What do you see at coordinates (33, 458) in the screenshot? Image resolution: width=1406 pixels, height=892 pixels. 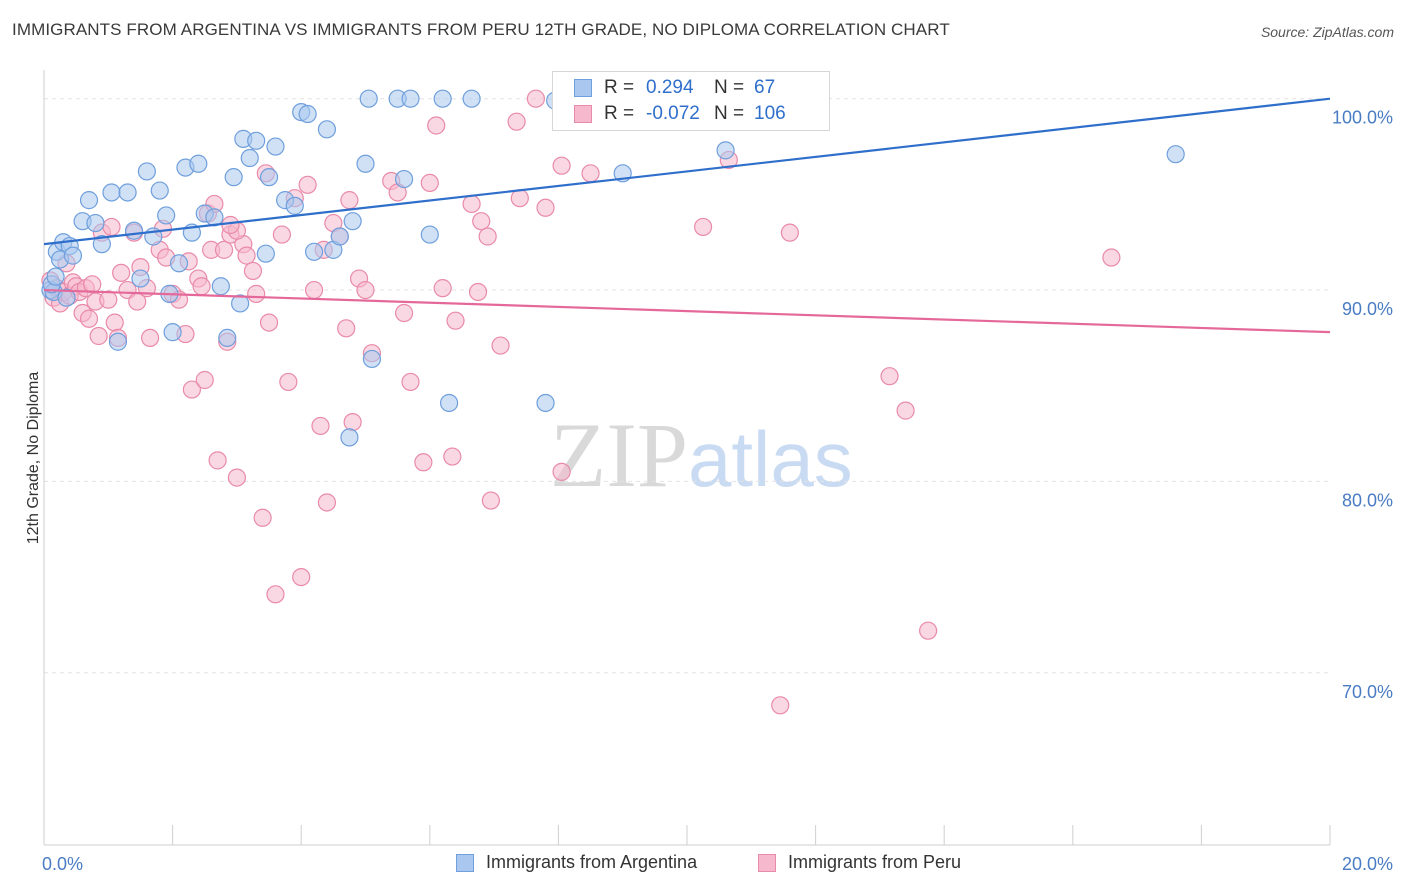 I see `y-axis-title: 12th Grade, No Diploma` at bounding box center [33, 458].